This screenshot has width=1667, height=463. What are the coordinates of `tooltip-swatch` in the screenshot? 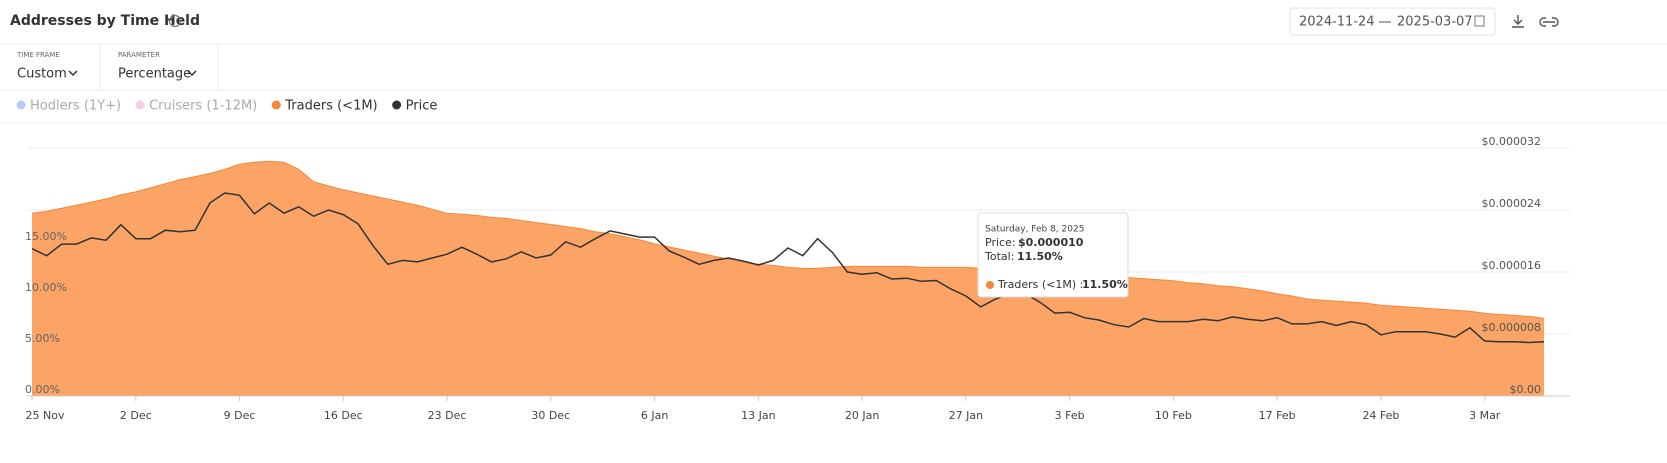 It's located at (990, 285).